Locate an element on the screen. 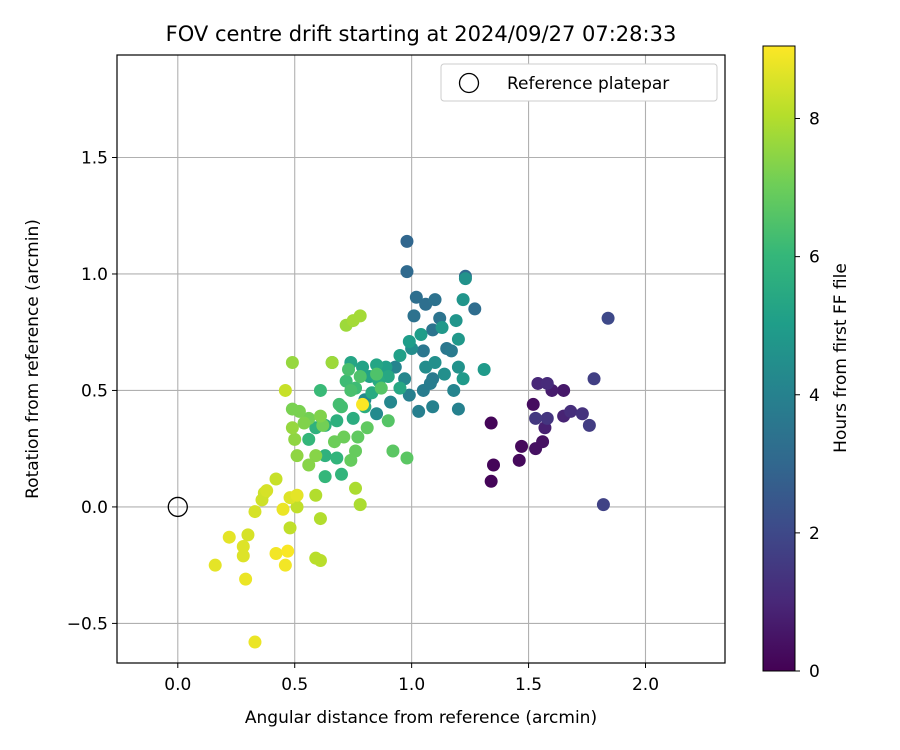  colorbar is located at coordinates (779, 358).